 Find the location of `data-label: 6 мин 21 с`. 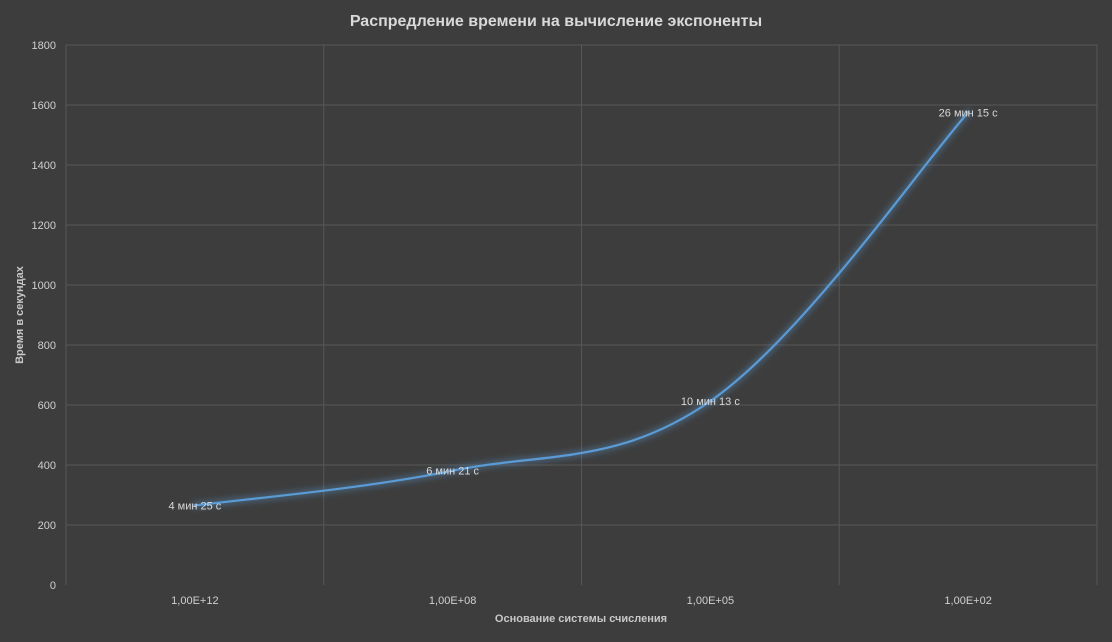

data-label: 6 мин 21 с is located at coordinates (452, 472).